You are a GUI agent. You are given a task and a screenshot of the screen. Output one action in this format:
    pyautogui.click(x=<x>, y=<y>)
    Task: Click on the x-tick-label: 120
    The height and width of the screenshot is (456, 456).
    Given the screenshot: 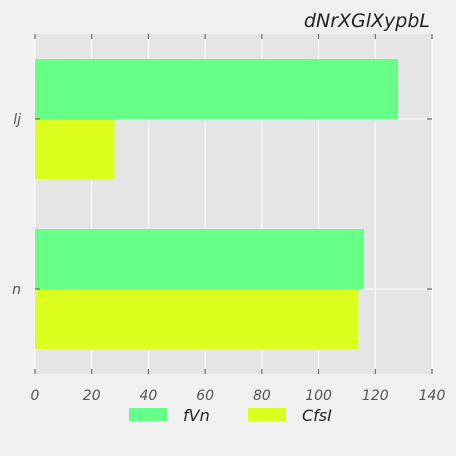 What is the action you would take?
    pyautogui.click(x=375, y=396)
    